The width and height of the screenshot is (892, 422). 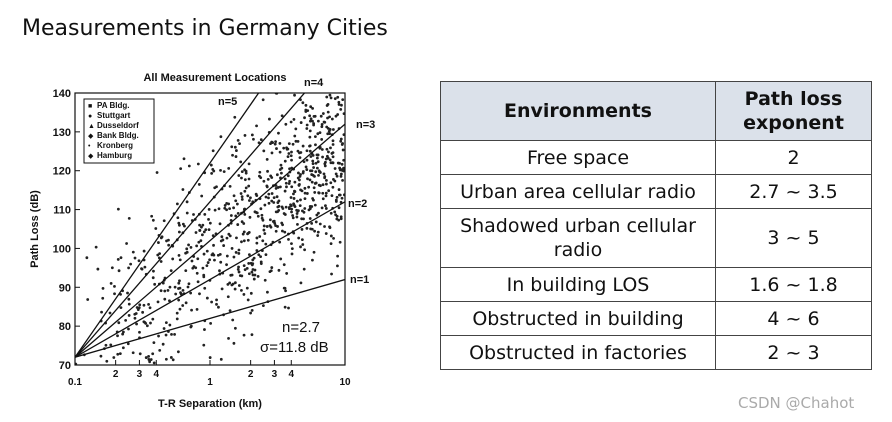 What do you see at coordinates (656, 238) in the screenshot?
I see `table-row: Shadowed urban cellular radio 3 ~ 5` at bounding box center [656, 238].